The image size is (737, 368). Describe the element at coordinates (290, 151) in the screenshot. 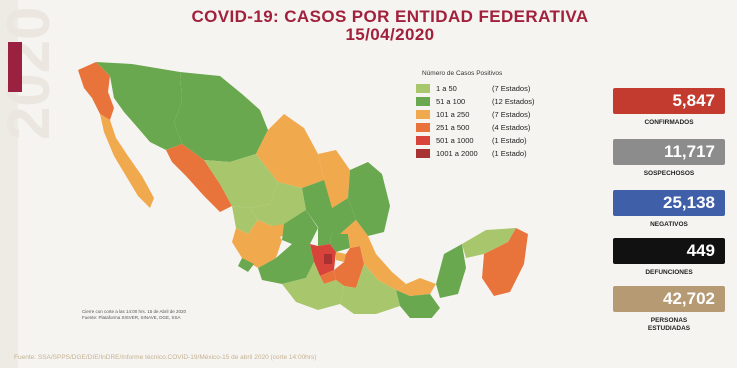

I see `state-coahuila` at that location.